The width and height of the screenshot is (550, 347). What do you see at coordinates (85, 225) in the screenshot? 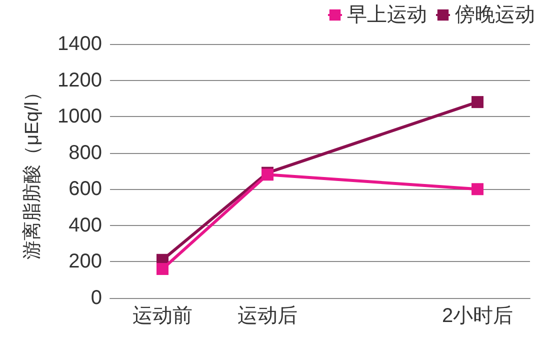
I see `y-tick-label: 400` at bounding box center [85, 225].